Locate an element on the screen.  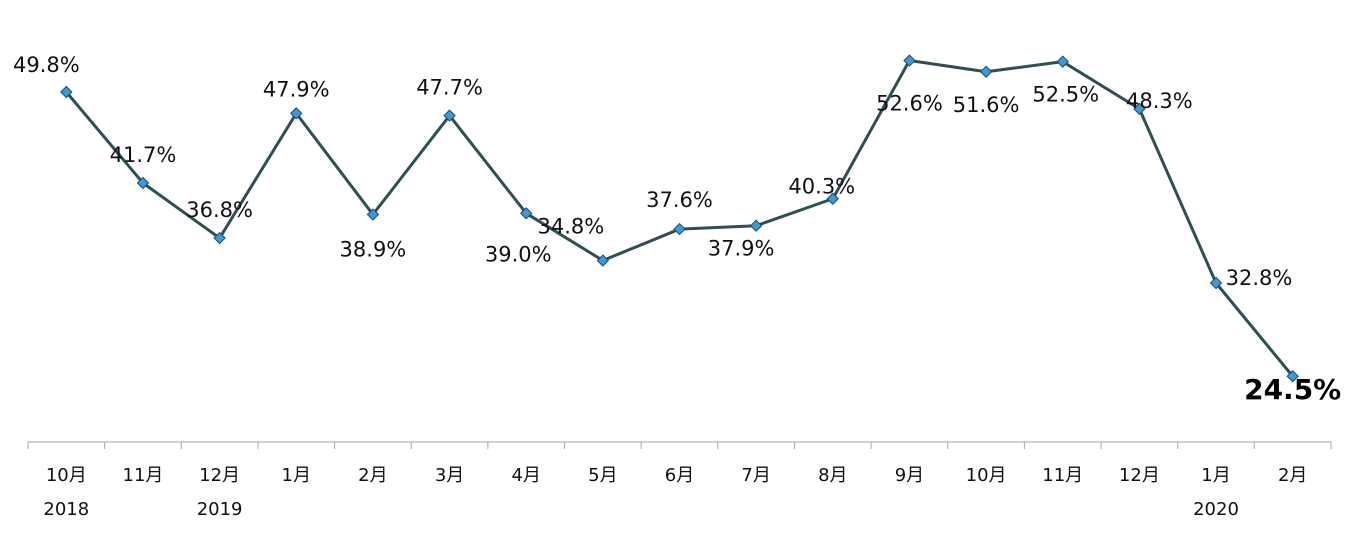
x-tick-label: 7月 is located at coordinates (755, 475).